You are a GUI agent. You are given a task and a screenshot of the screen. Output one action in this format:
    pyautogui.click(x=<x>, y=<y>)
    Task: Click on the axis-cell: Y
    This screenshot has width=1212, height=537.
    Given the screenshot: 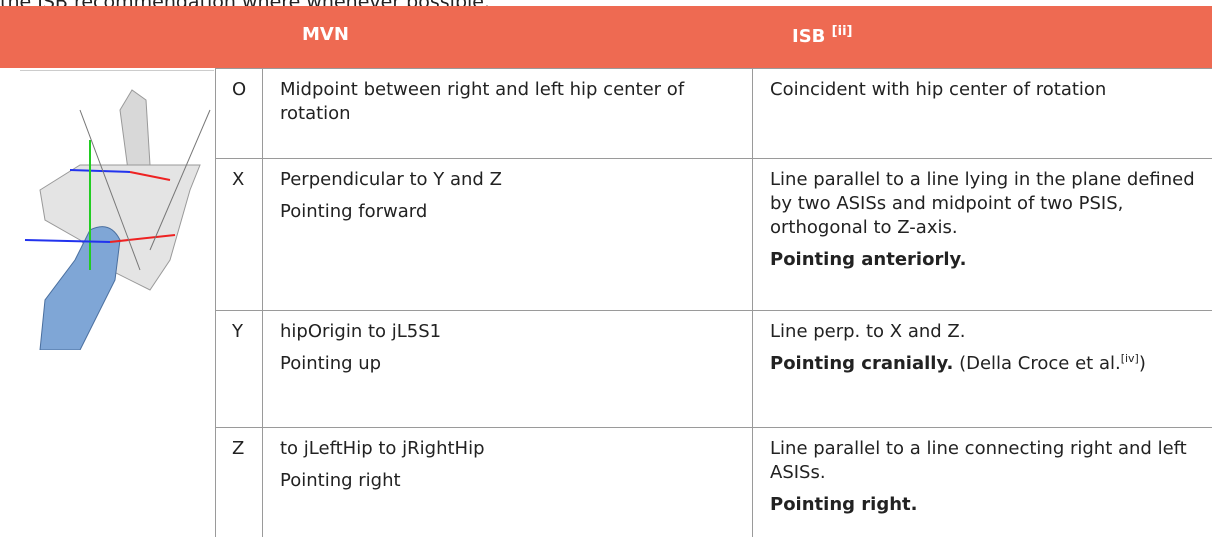 What is the action you would take?
    pyautogui.click(x=237, y=331)
    